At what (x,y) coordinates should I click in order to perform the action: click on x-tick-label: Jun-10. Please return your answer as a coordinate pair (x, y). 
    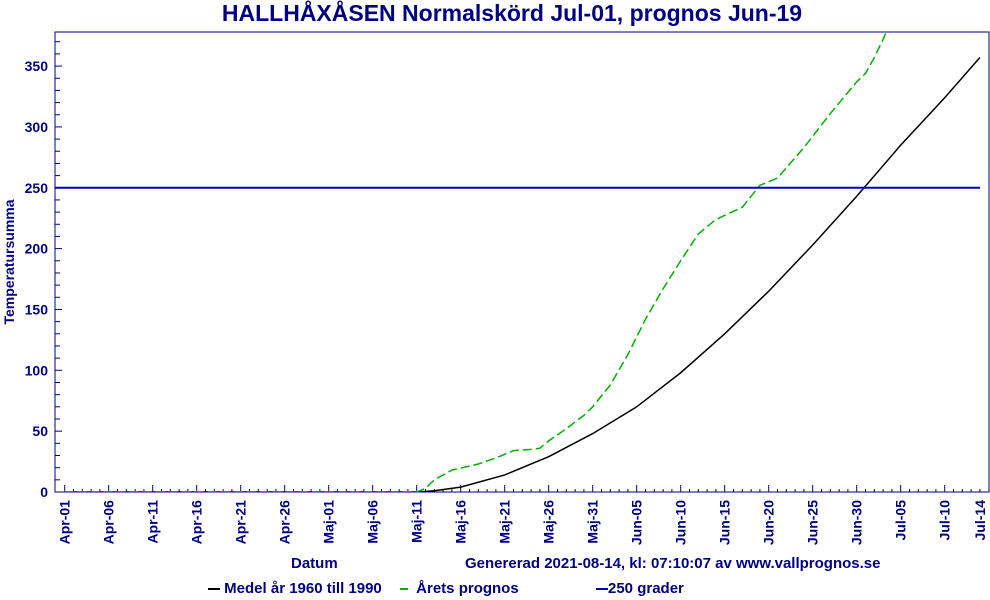
    Looking at the image, I should click on (681, 522).